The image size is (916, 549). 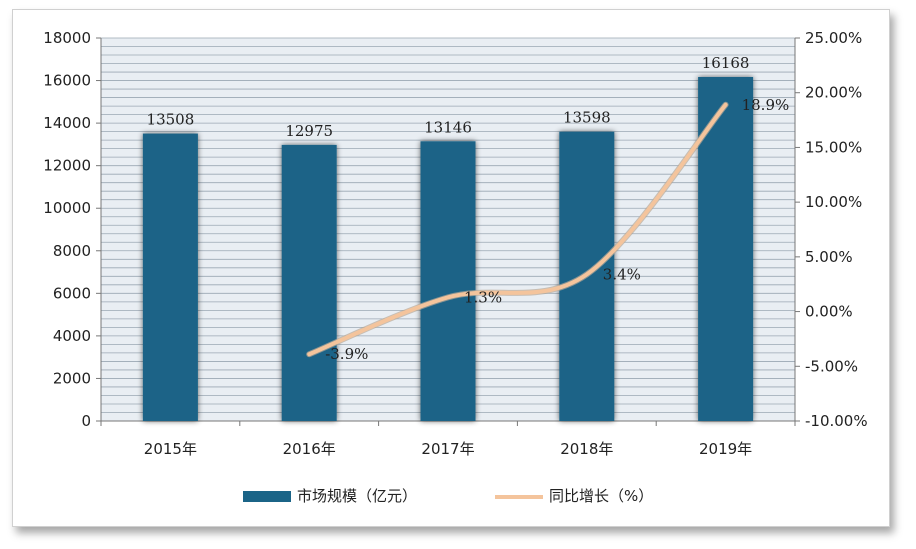 What do you see at coordinates (601, 496) in the screenshot?
I see `legend-label-line: 同比增长（%）` at bounding box center [601, 496].